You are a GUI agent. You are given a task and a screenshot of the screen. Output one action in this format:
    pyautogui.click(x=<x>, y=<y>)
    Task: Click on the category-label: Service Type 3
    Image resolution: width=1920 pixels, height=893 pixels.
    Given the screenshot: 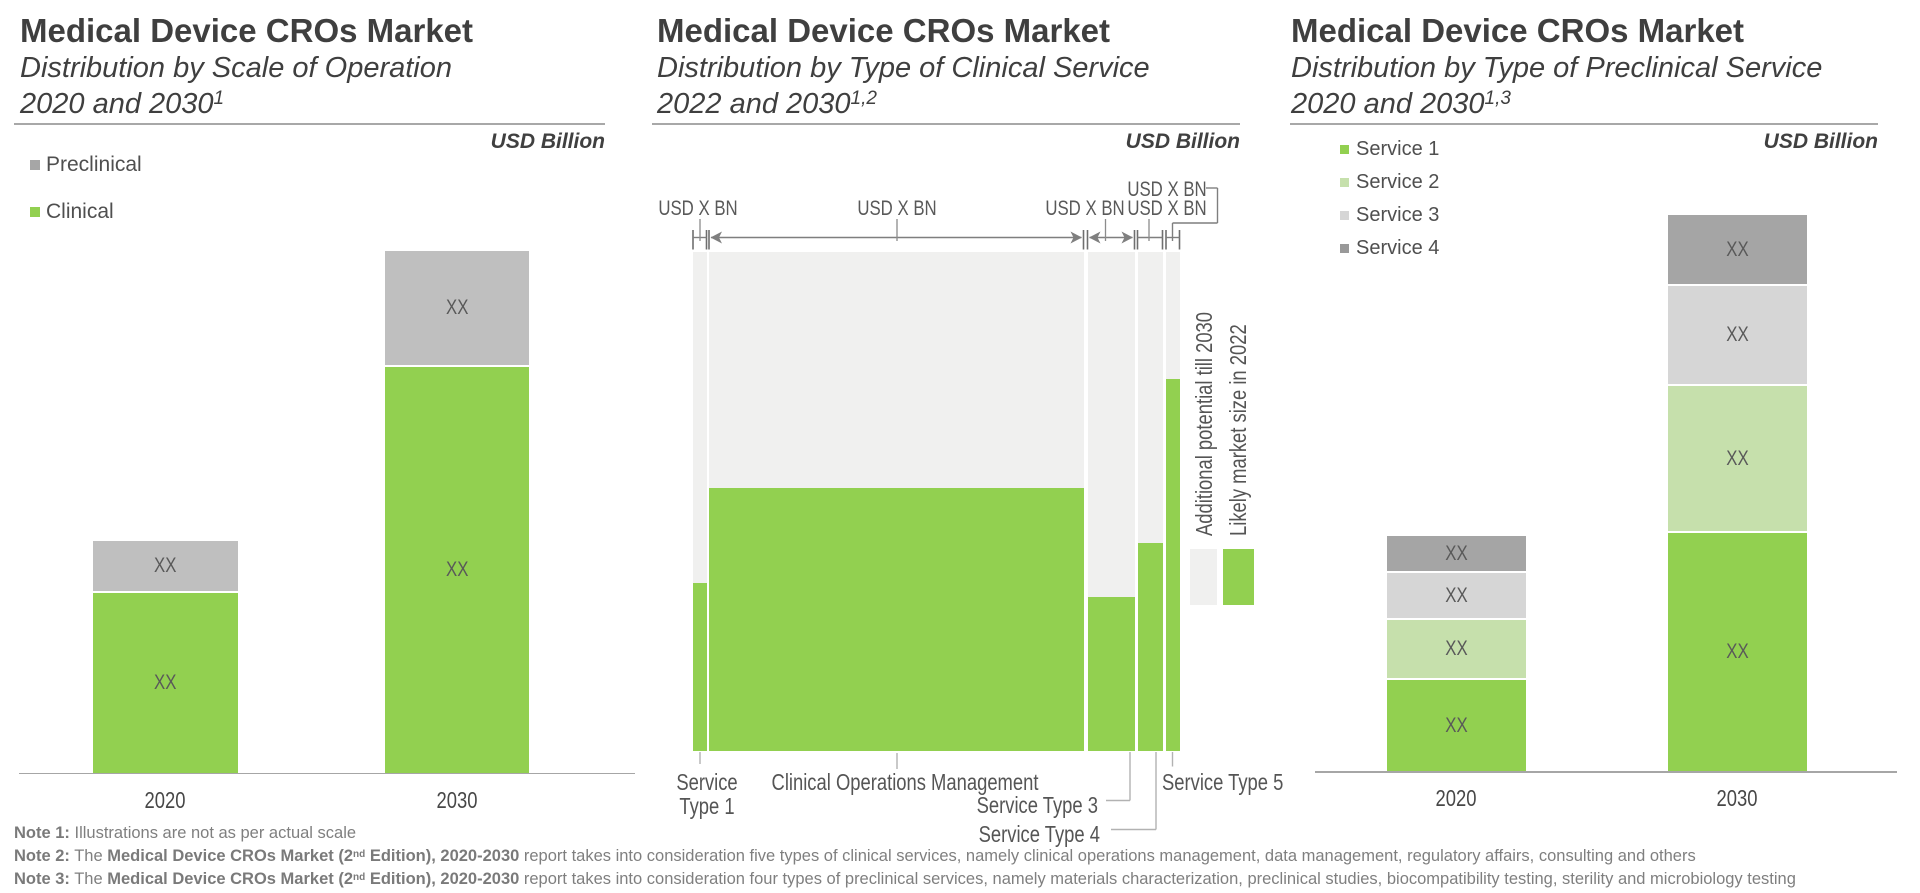 What is the action you would take?
    pyautogui.click(x=1037, y=805)
    